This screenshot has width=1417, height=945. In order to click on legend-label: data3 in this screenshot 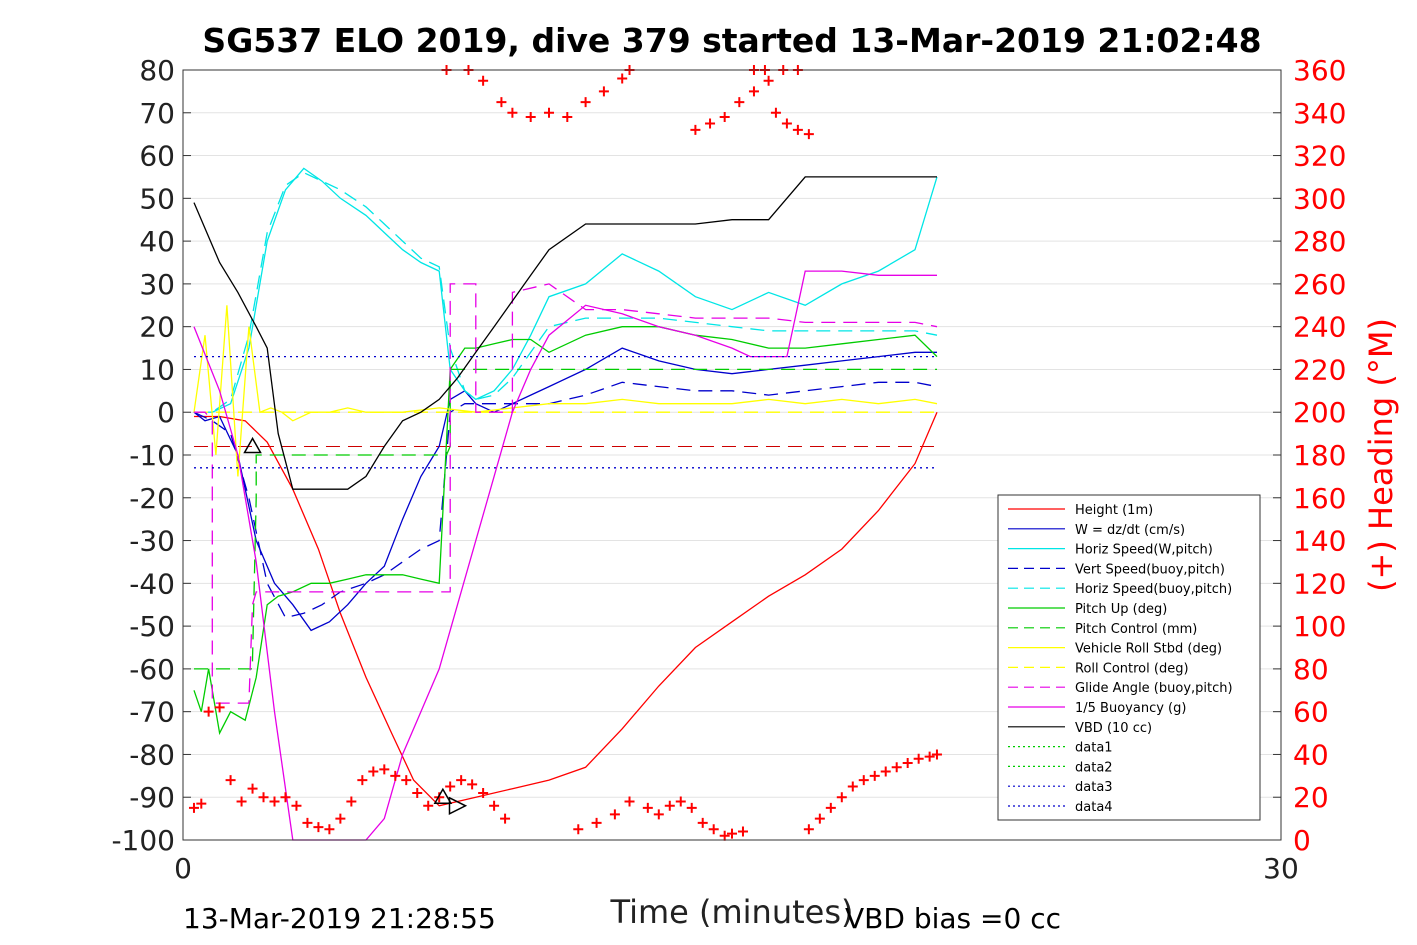, I will do `click(1094, 787)`.